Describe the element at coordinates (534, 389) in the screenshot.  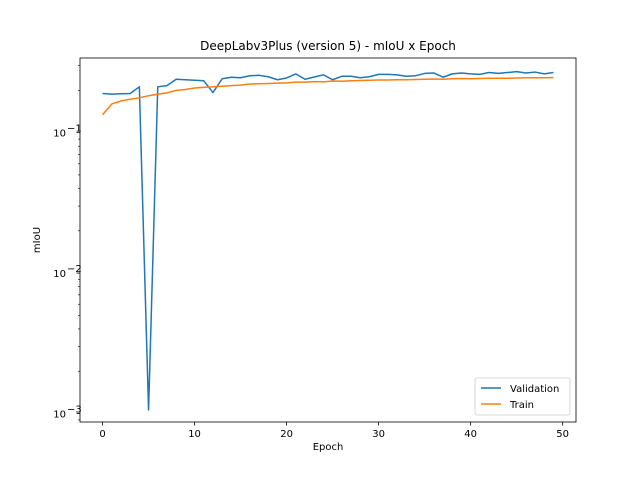
I see `legend-label-validation: Validation` at that location.